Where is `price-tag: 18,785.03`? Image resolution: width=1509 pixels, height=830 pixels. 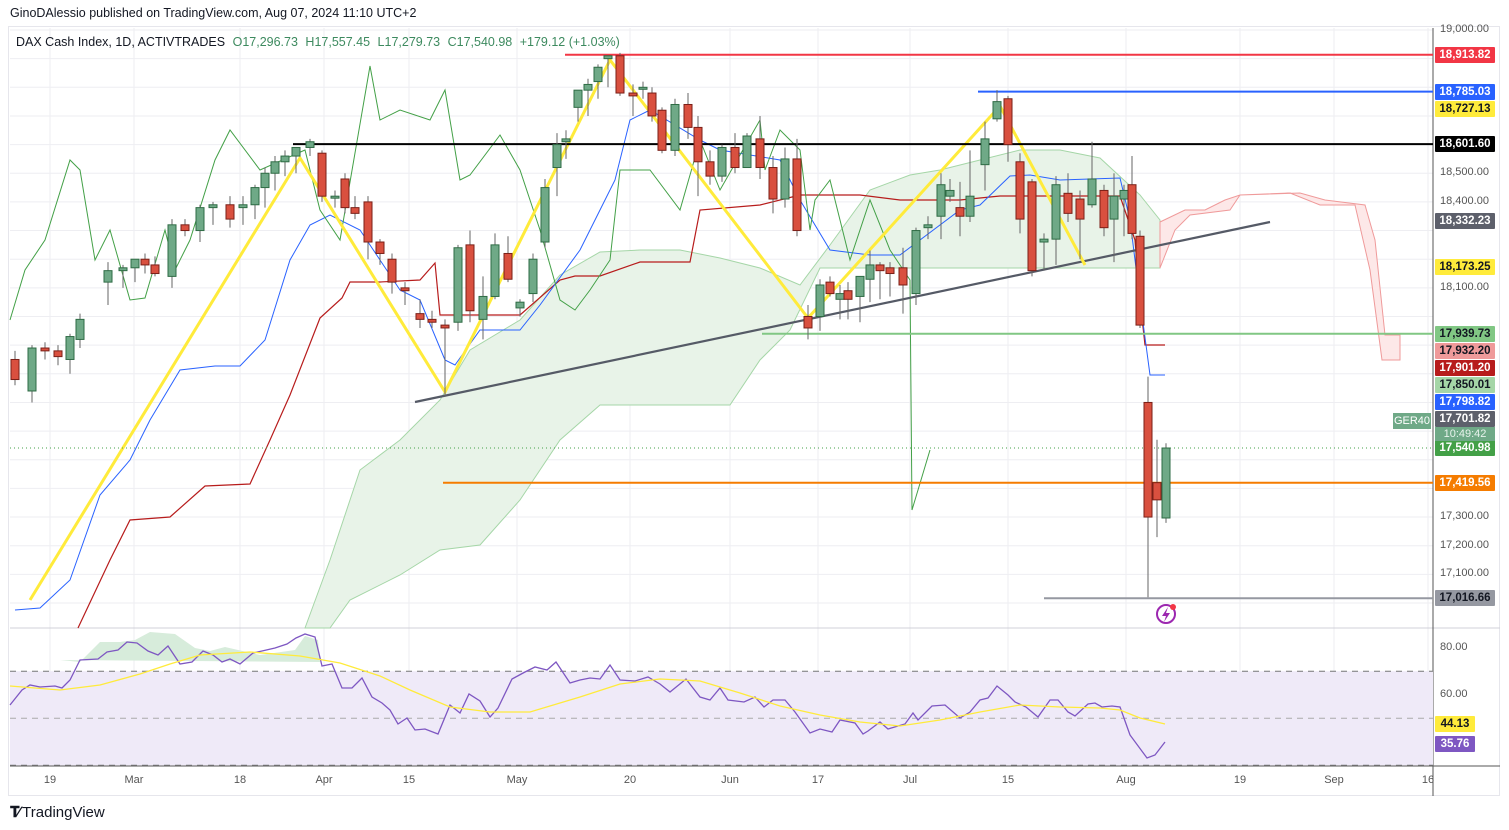
price-tag: 18,785.03 is located at coordinates (1465, 91).